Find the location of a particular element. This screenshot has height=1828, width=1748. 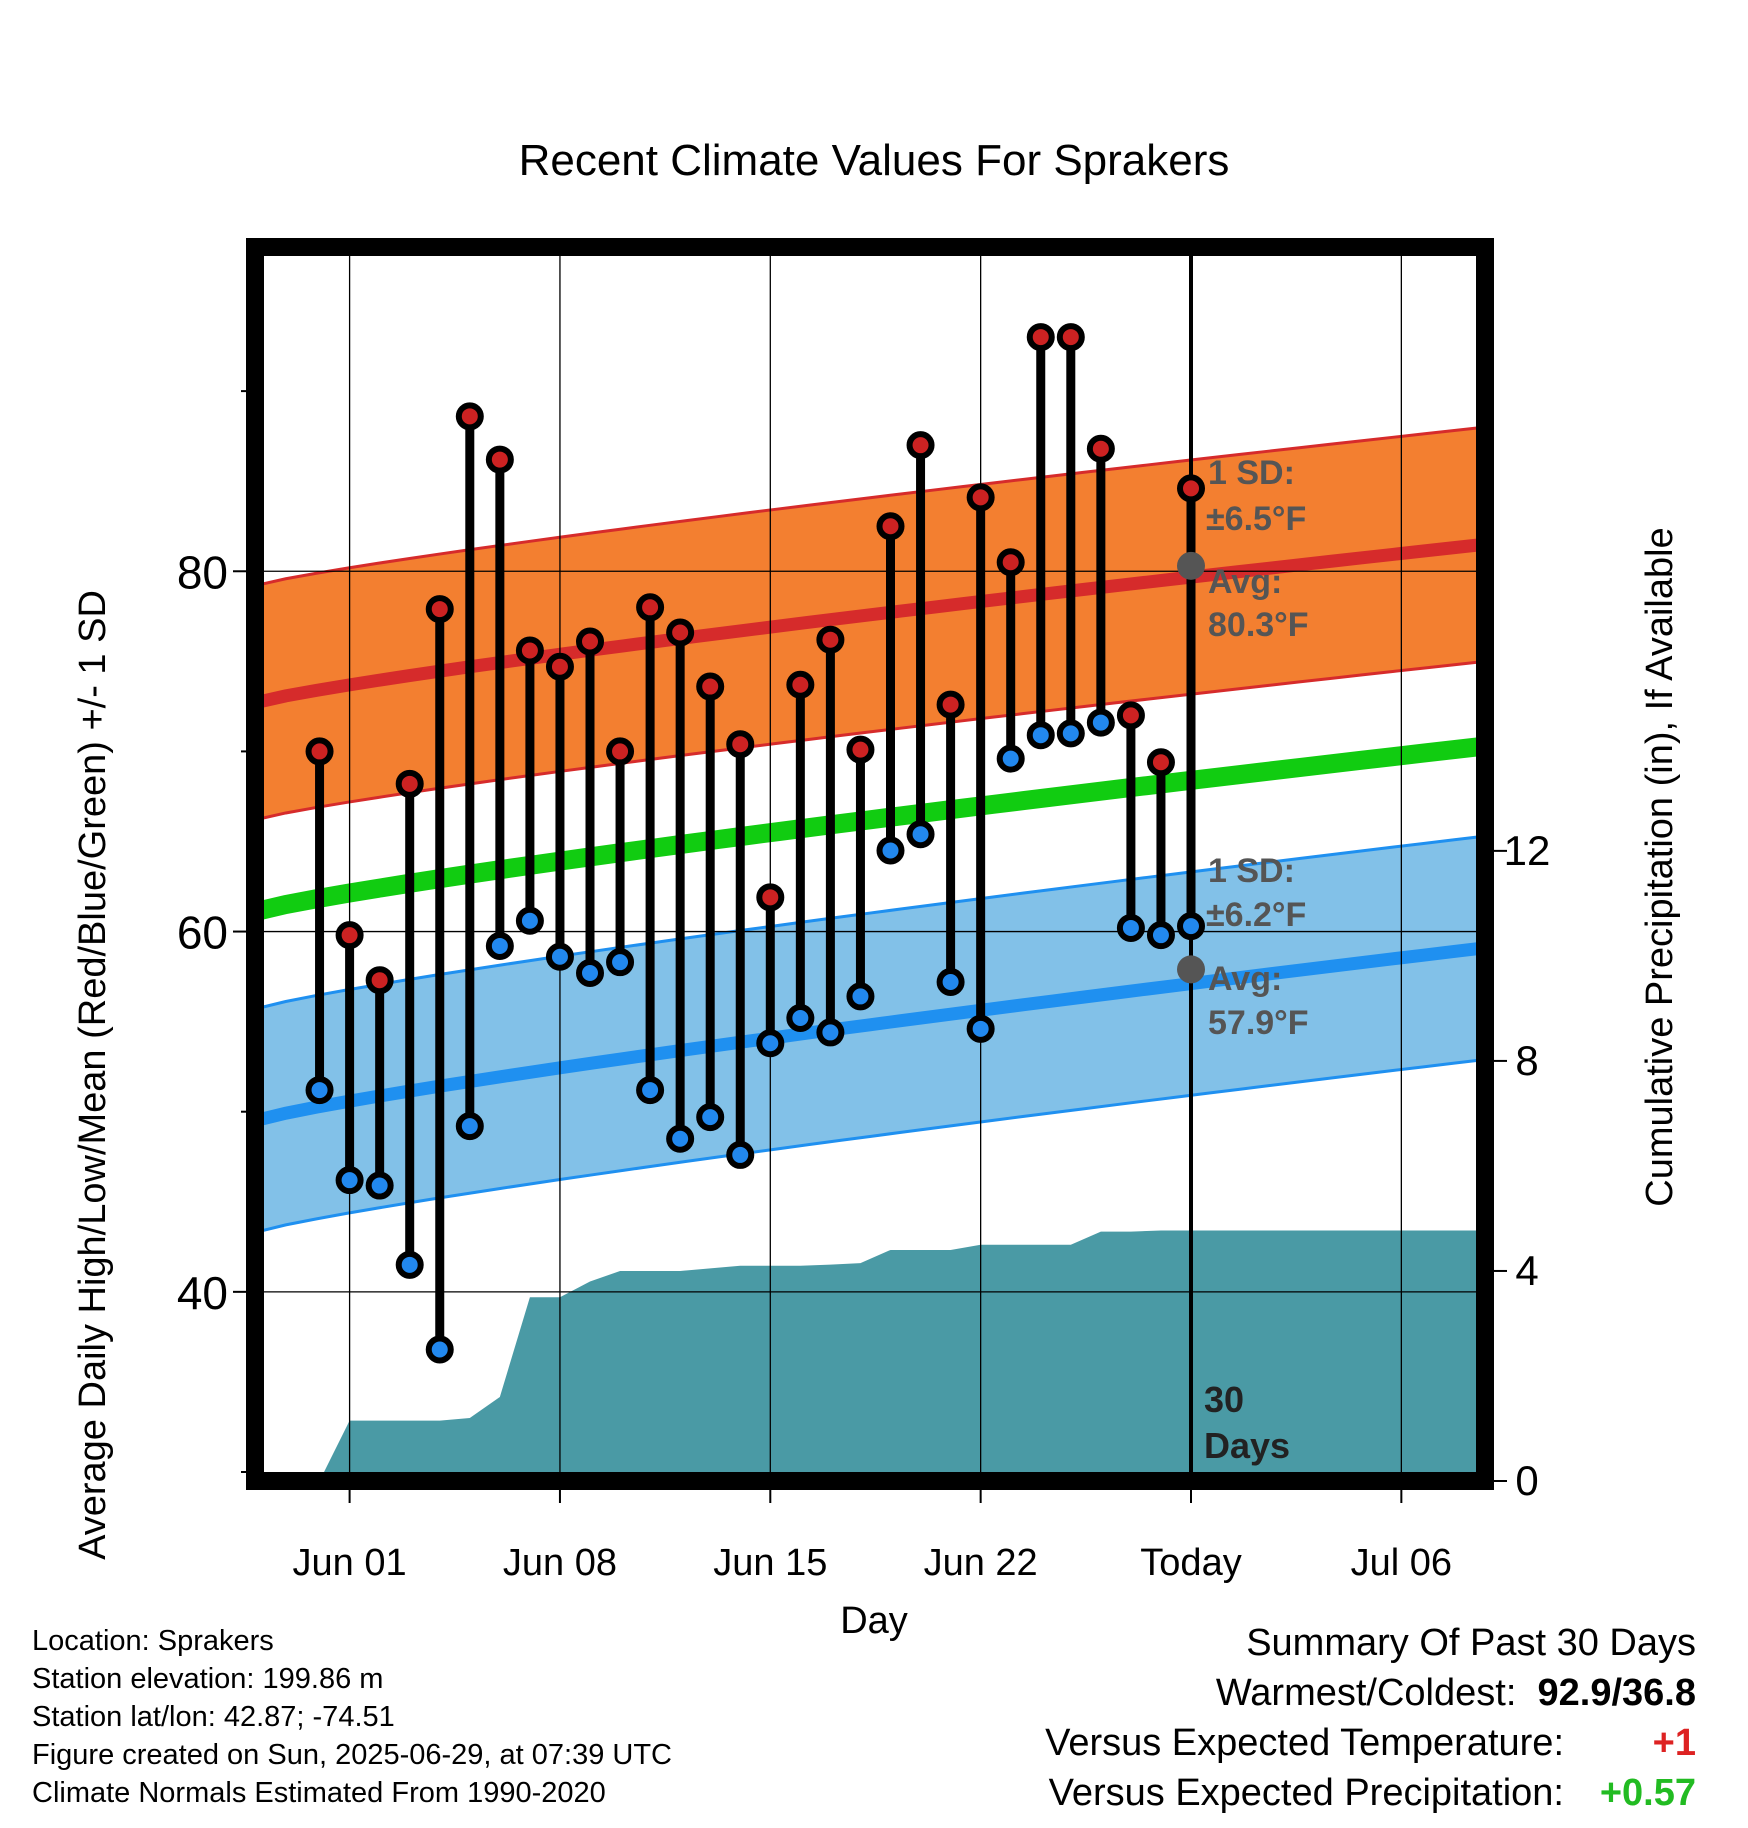

low-avg-value: 57.9°F is located at coordinates (1258, 1023).